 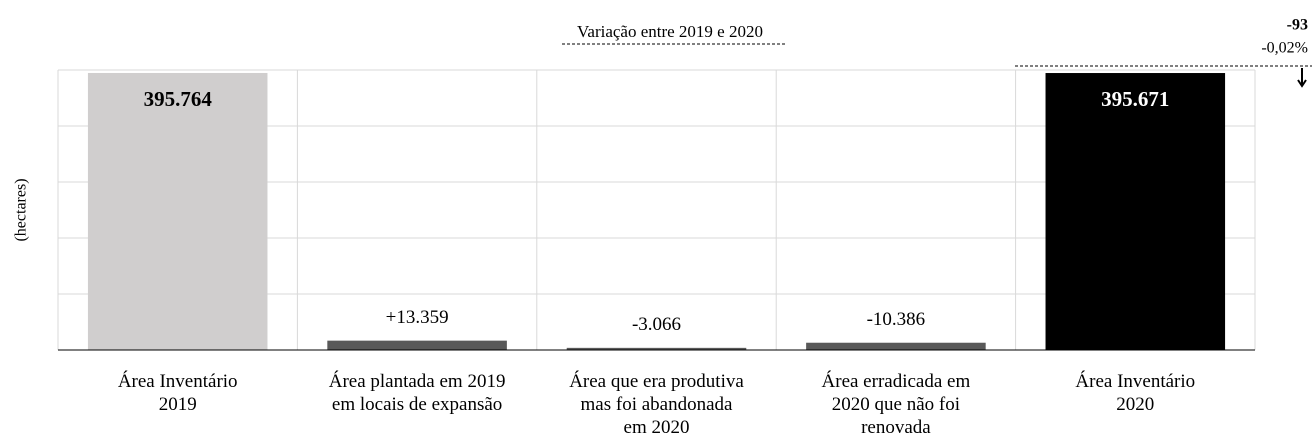 What do you see at coordinates (1135, 393) in the screenshot?
I see `x-tick-label: Área Inventário 2020` at bounding box center [1135, 393].